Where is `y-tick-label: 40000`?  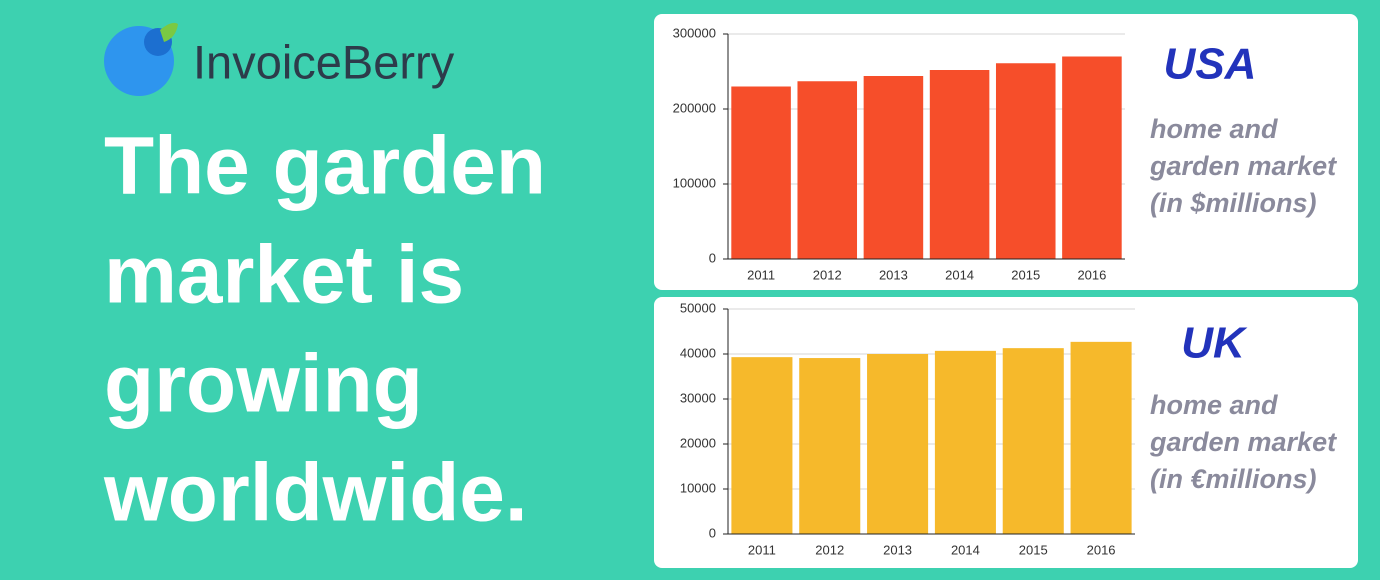
y-tick-label: 40000 is located at coordinates (698, 352).